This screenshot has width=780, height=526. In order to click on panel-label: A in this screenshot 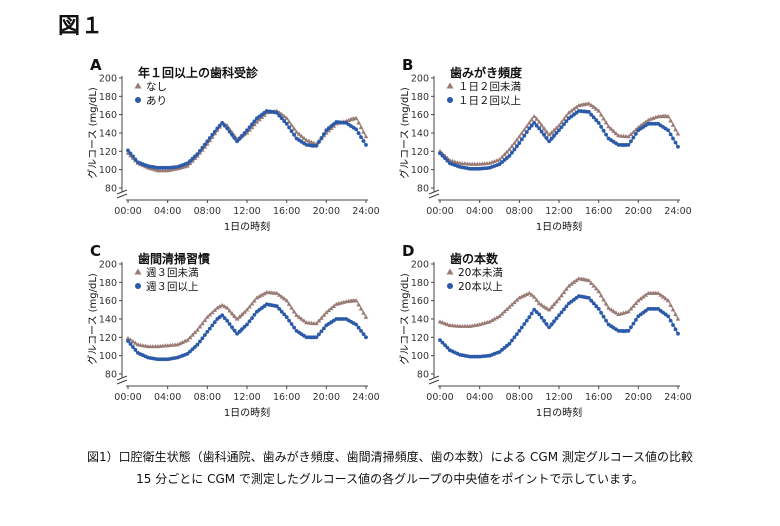, I will do `click(96, 65)`.